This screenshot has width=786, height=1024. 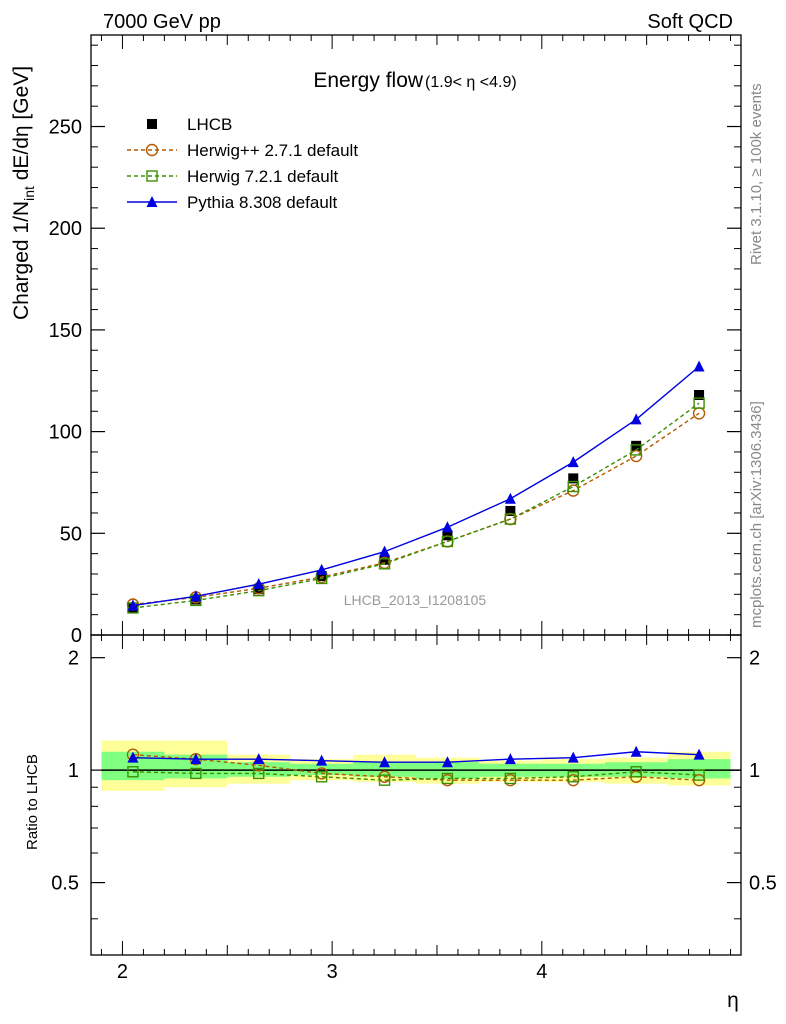 What do you see at coordinates (541, 972) in the screenshot?
I see `x-tick-label: 4` at bounding box center [541, 972].